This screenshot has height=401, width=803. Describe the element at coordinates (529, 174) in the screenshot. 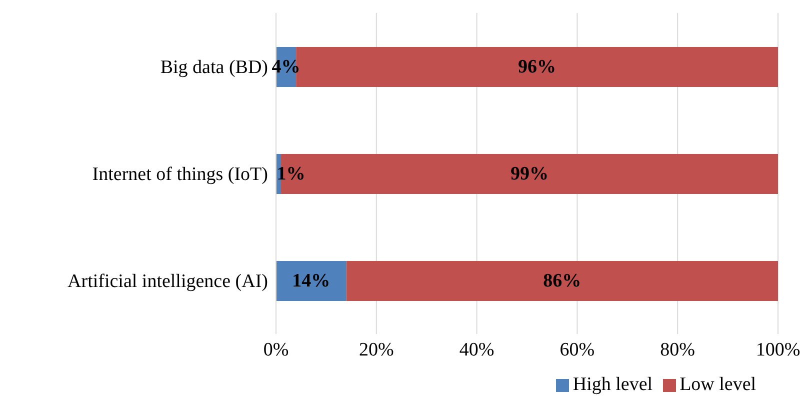

I see `data-label: 99%` at that location.